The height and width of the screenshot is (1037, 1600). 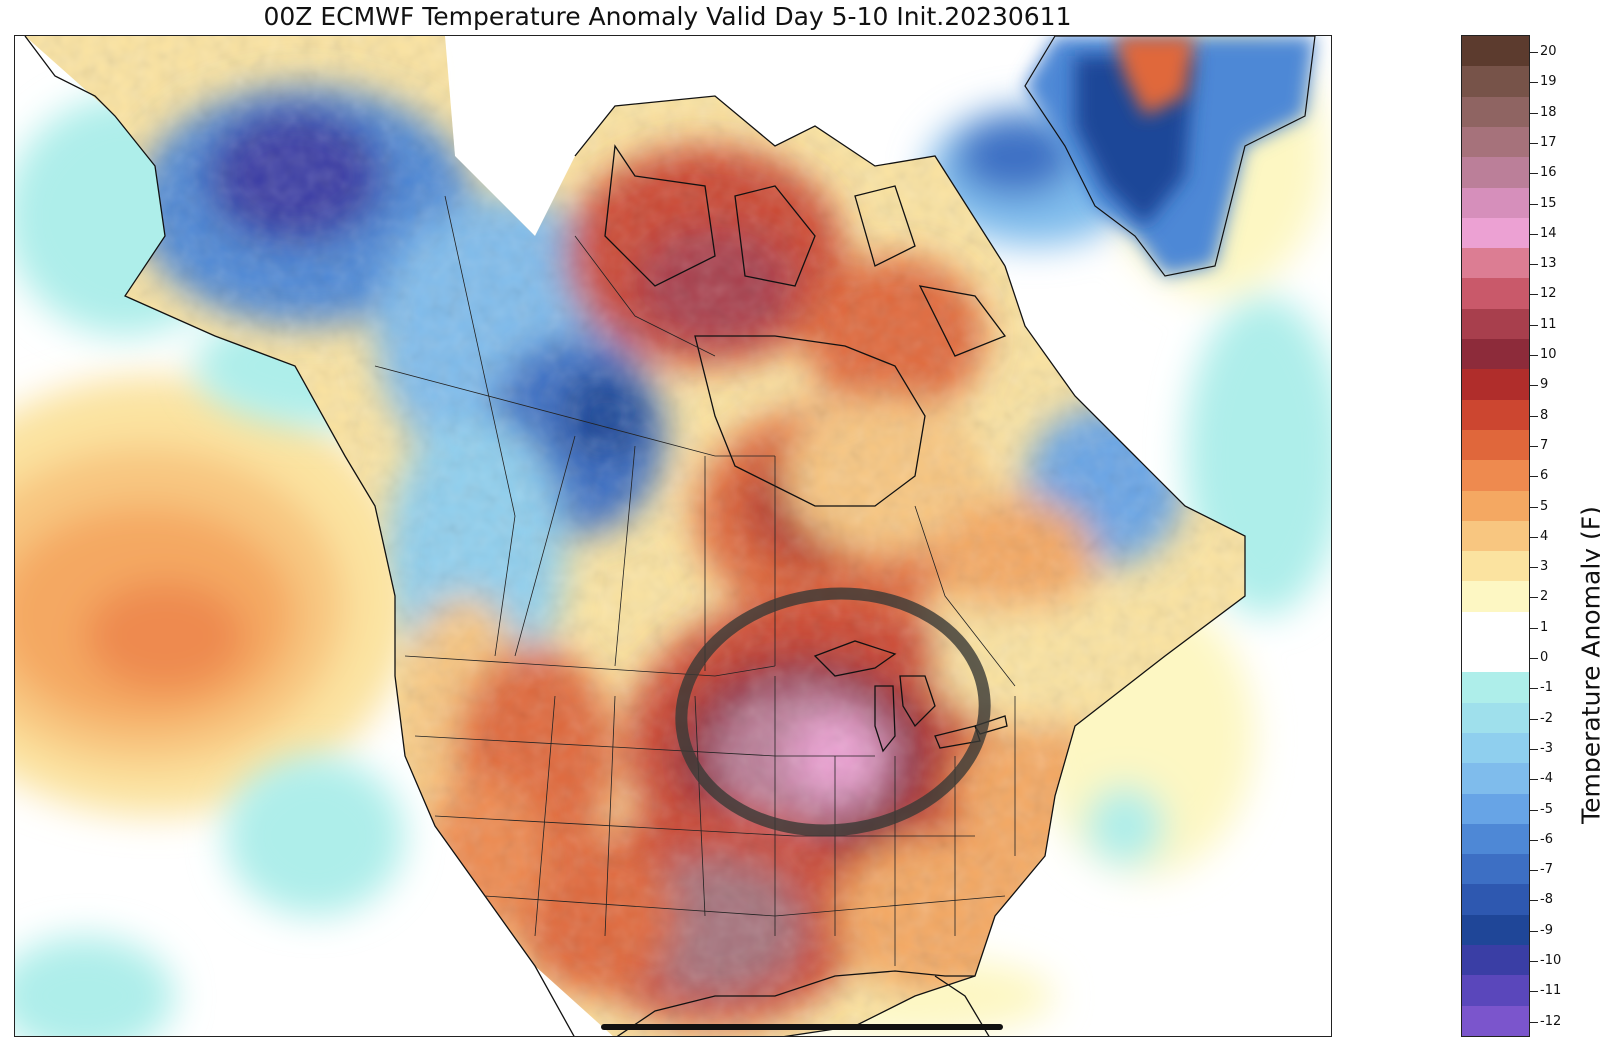 I want to click on colorbar-tick-label: 6, so click(x=1544, y=476).